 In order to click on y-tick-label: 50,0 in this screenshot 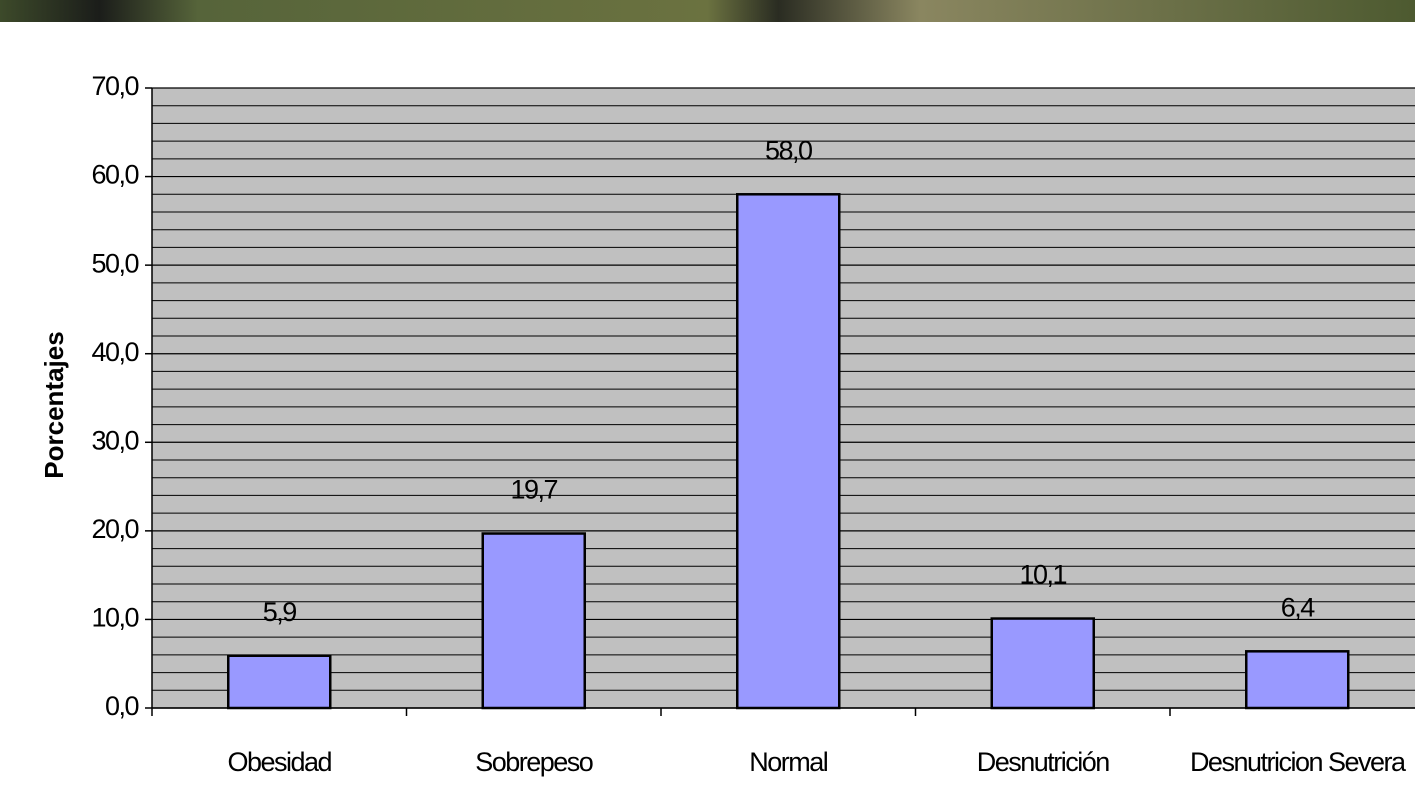, I will do `click(114, 263)`.